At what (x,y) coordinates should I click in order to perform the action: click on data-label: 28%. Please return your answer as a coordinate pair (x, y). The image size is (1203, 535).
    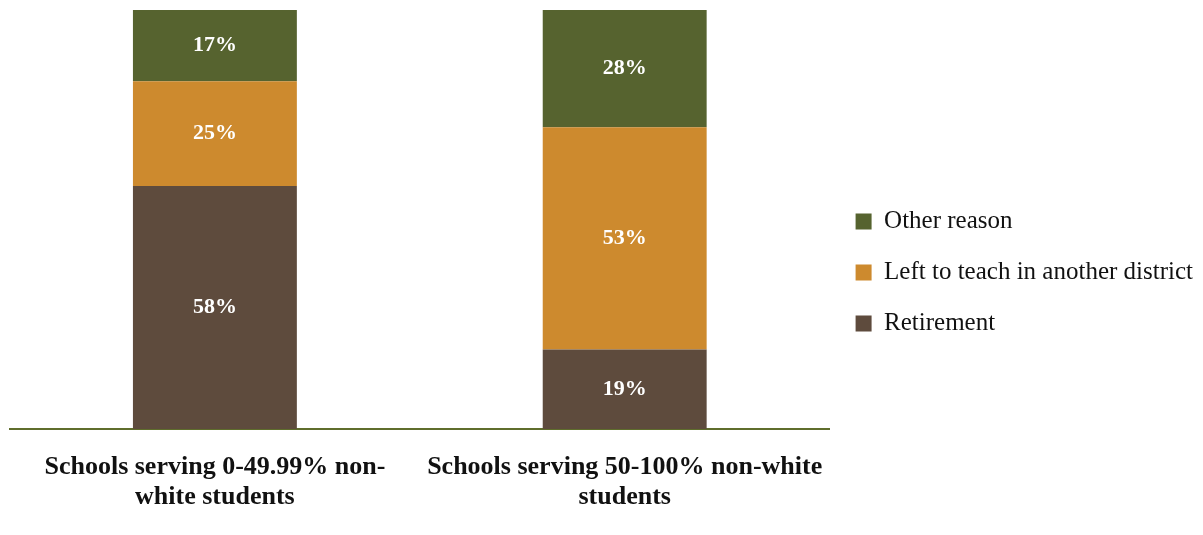
    Looking at the image, I should click on (624, 67).